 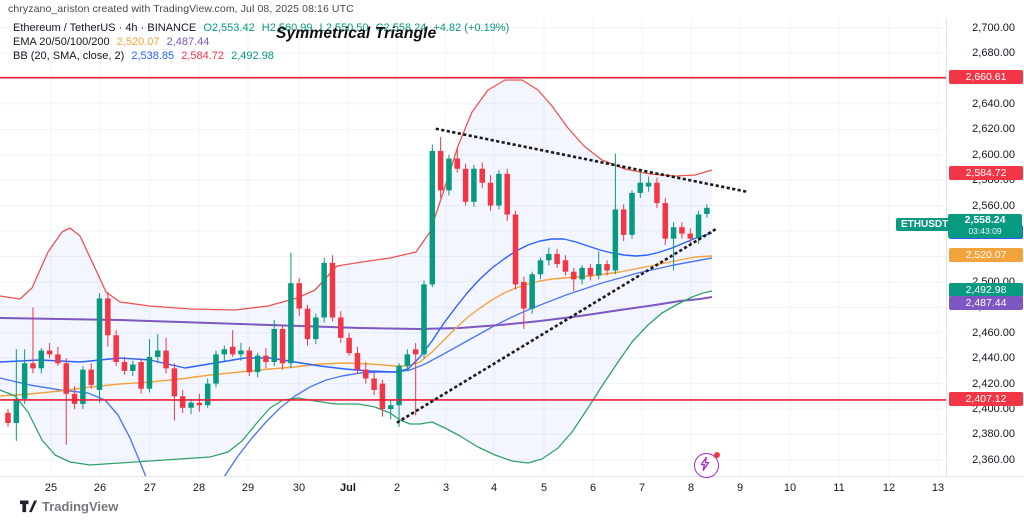 What do you see at coordinates (986, 76) in the screenshot?
I see `price-level-badge: 2,660.61` at bounding box center [986, 76].